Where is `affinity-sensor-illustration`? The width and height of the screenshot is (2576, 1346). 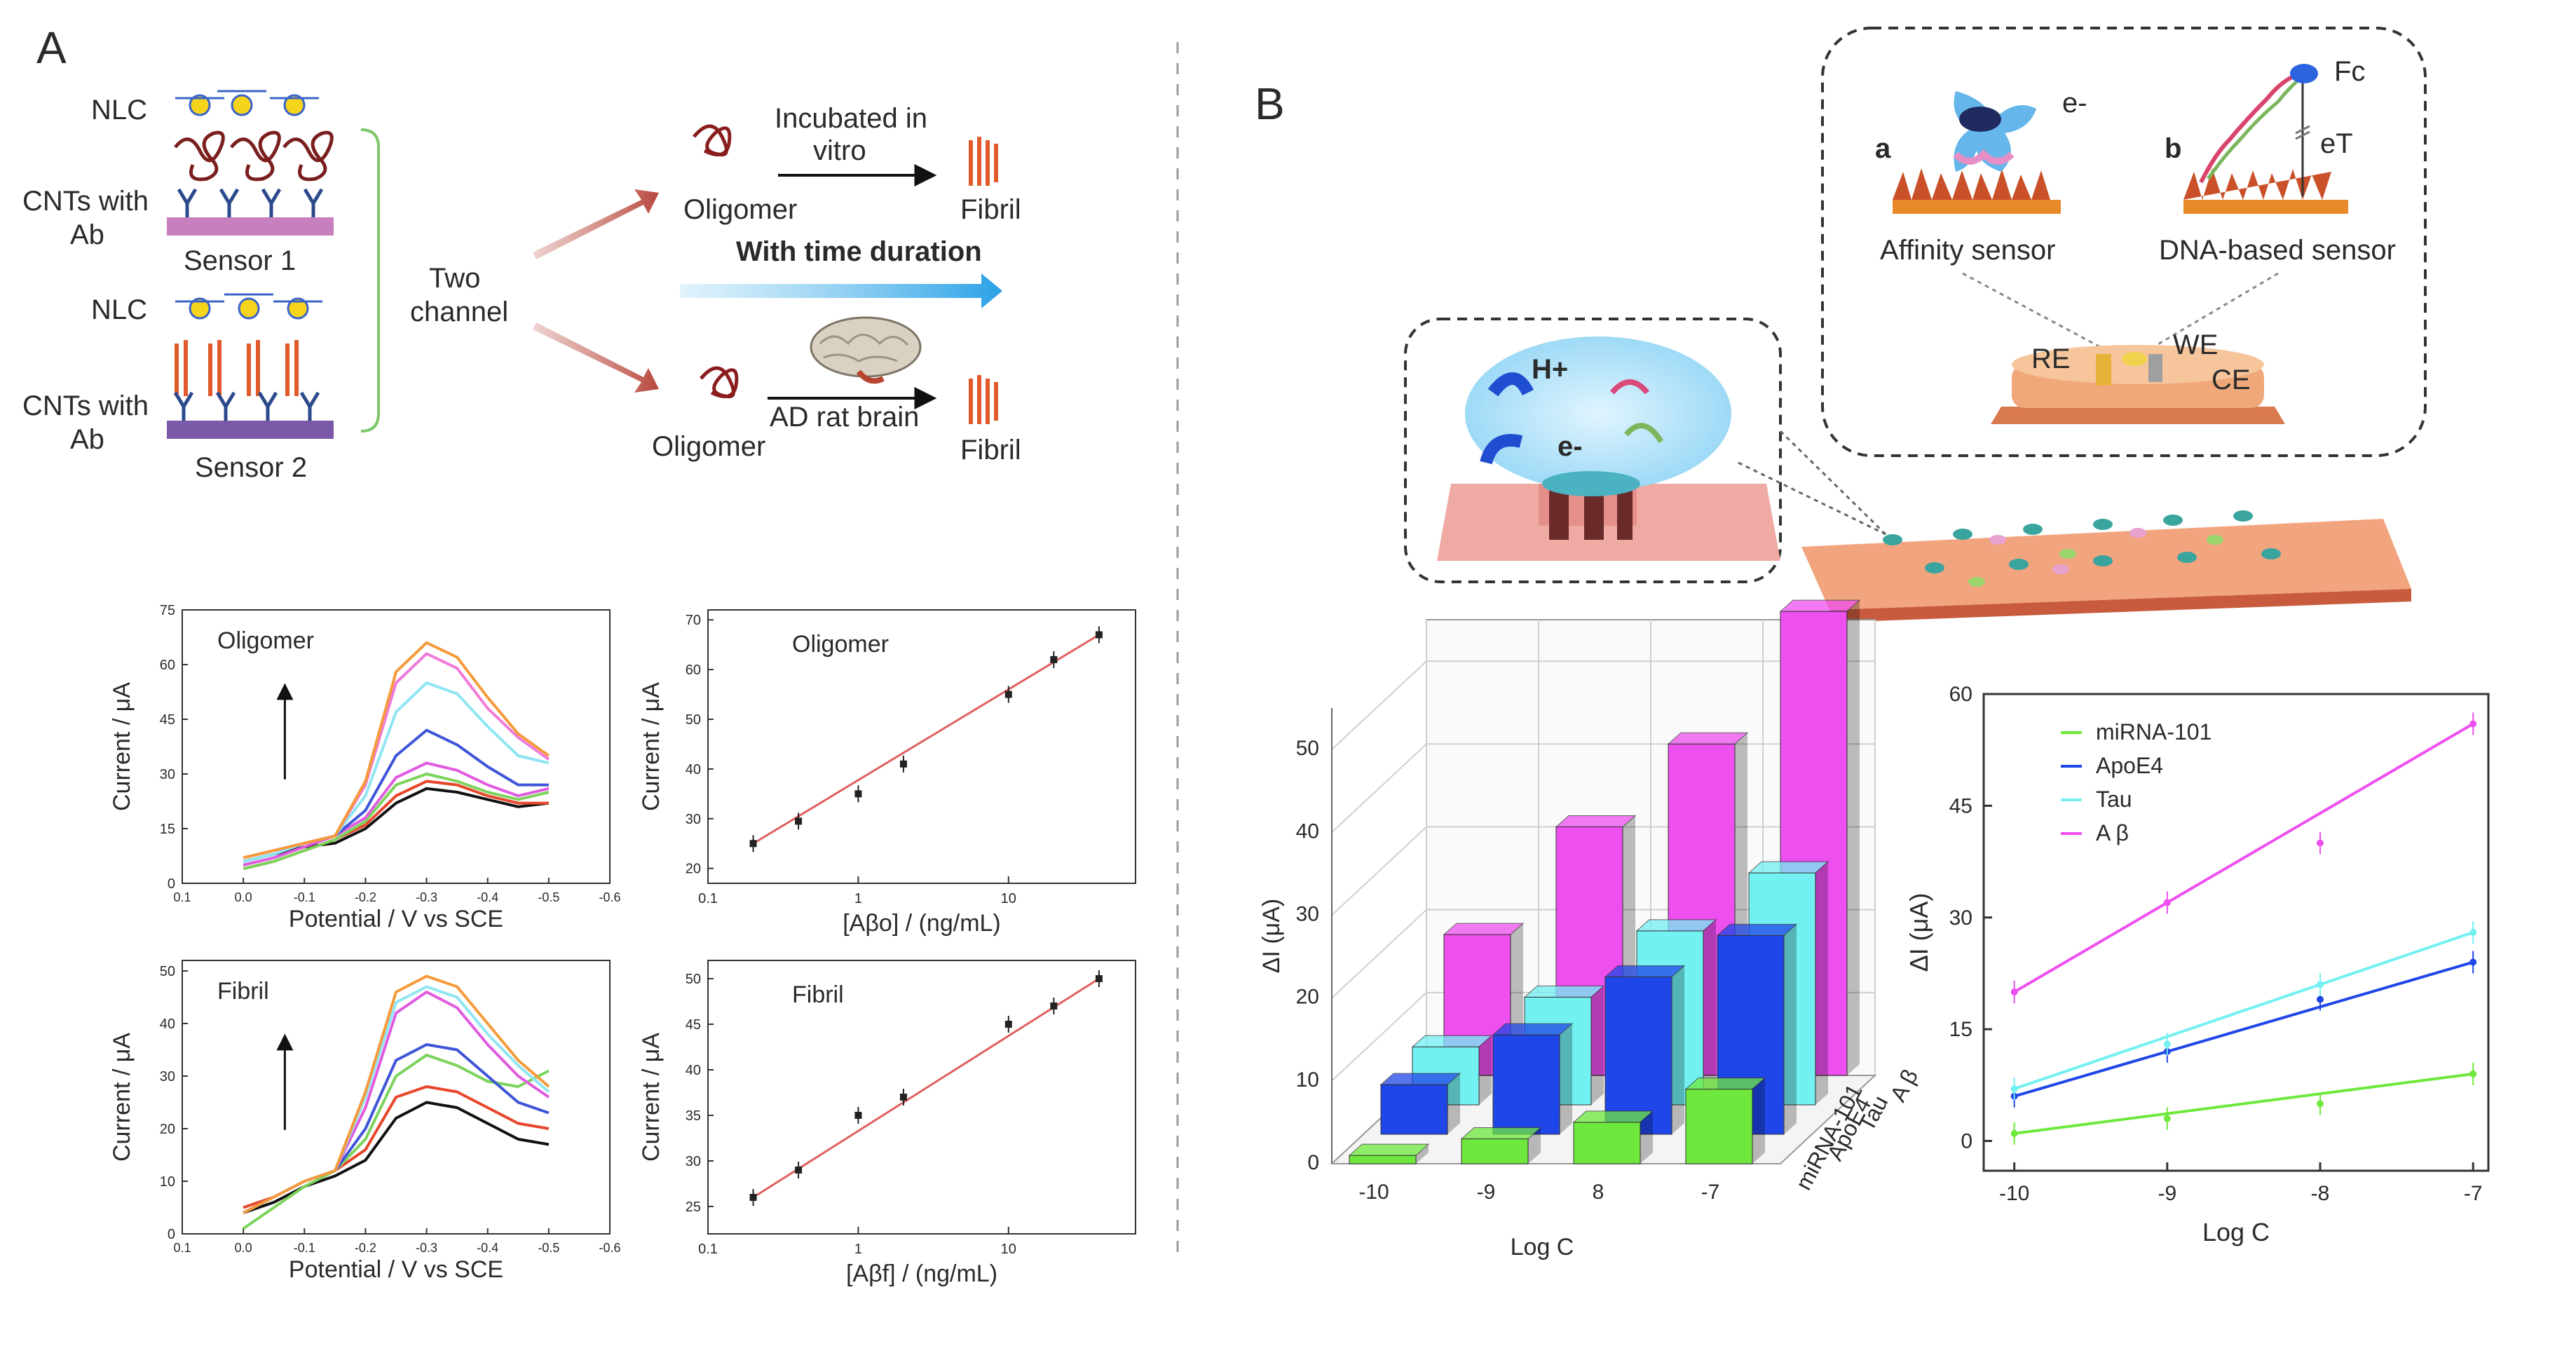 affinity-sensor-illustration is located at coordinates (1977, 152).